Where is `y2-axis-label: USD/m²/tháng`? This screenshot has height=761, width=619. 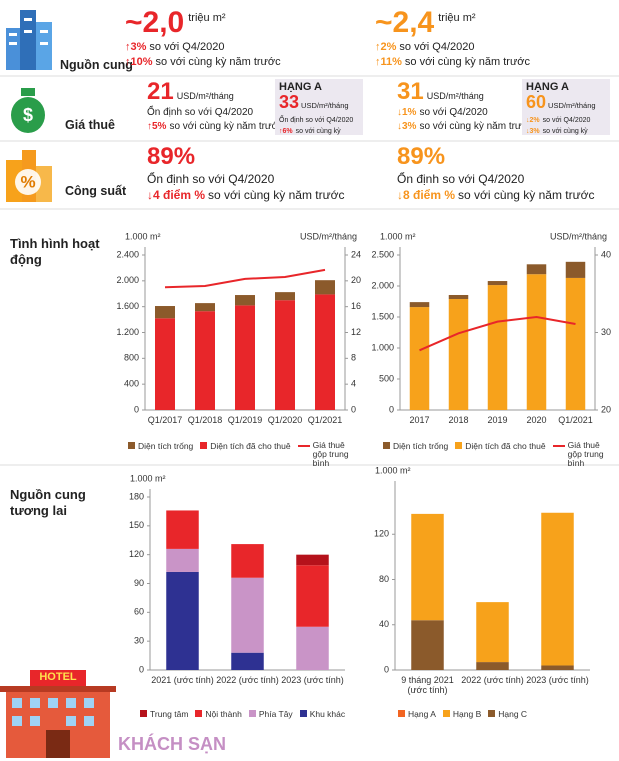 y2-axis-label: USD/m²/tháng is located at coordinates (328, 236).